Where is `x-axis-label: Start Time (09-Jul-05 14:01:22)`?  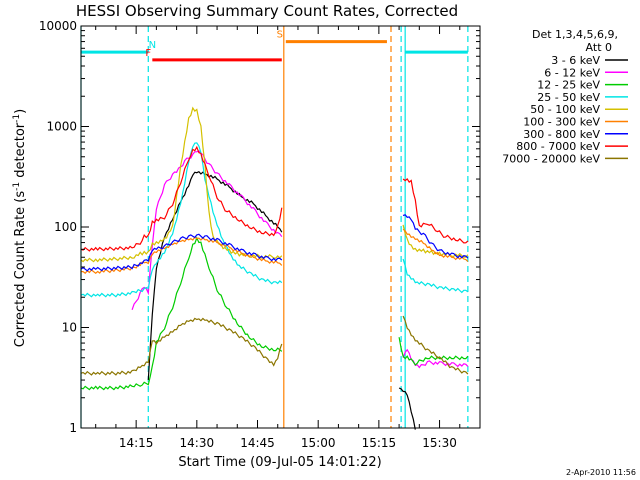
x-axis-label: Start Time (09-Jul-05 14:01:22) is located at coordinates (279, 462).